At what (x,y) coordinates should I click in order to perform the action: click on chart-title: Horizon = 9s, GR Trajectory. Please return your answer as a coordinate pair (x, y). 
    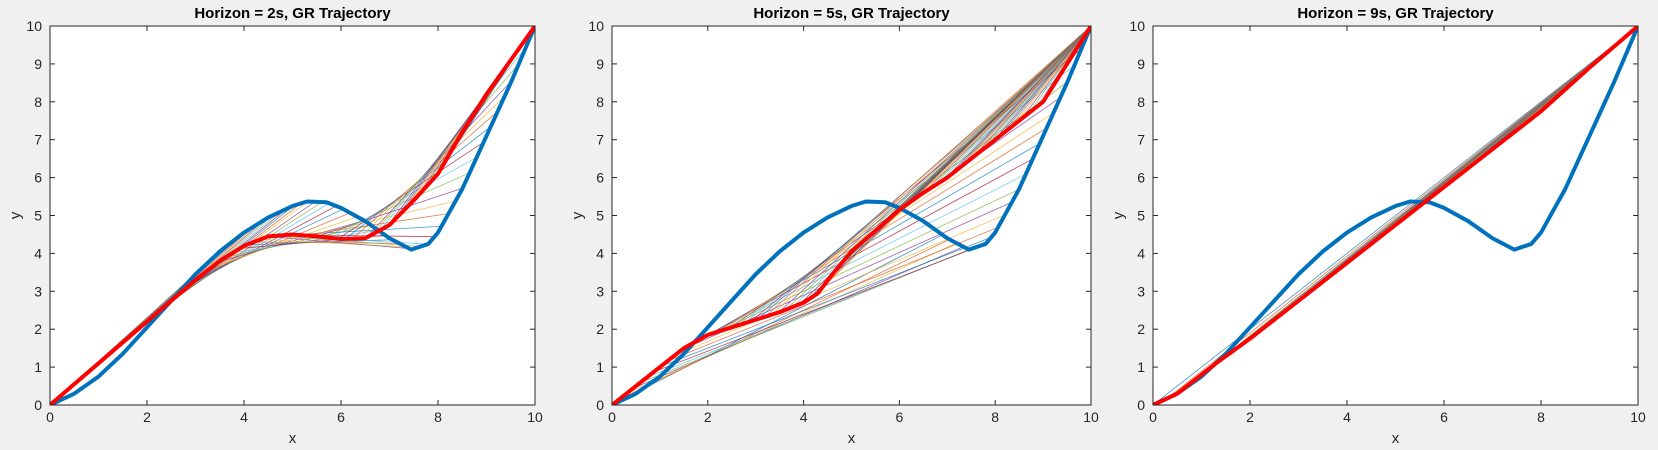
    Looking at the image, I should click on (1395, 13).